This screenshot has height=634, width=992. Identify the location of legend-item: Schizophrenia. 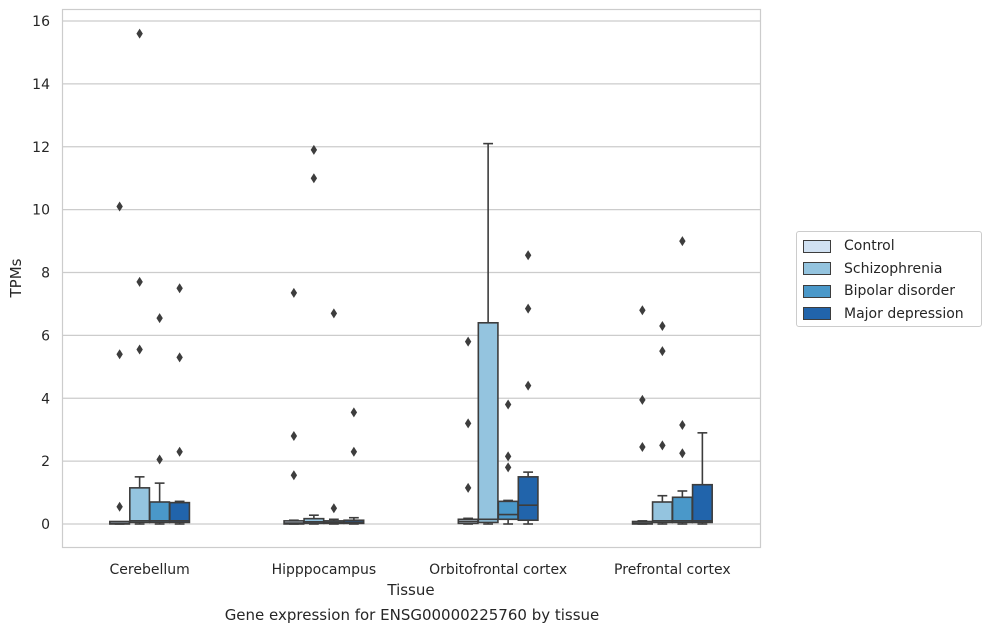
(872, 269).